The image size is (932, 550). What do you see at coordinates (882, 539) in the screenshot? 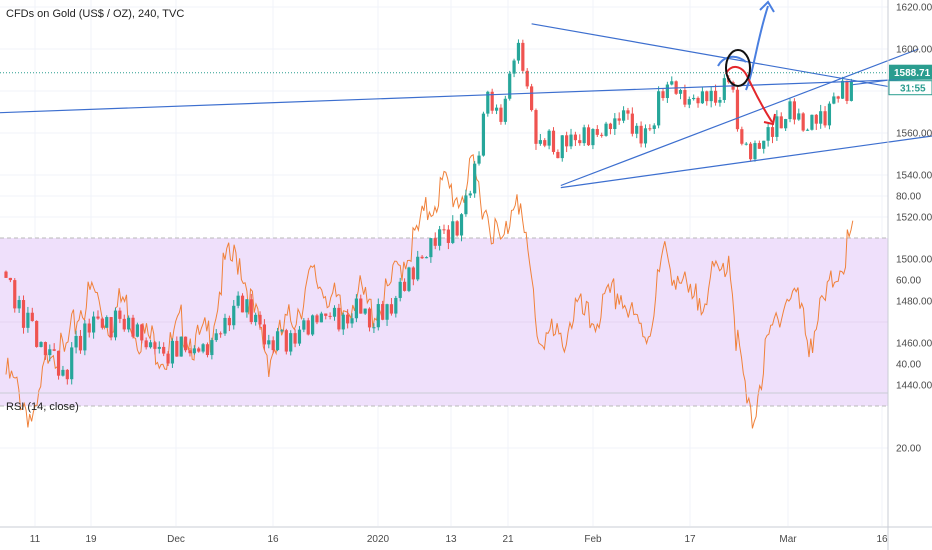
I see `x-tick-label: 16` at bounding box center [882, 539].